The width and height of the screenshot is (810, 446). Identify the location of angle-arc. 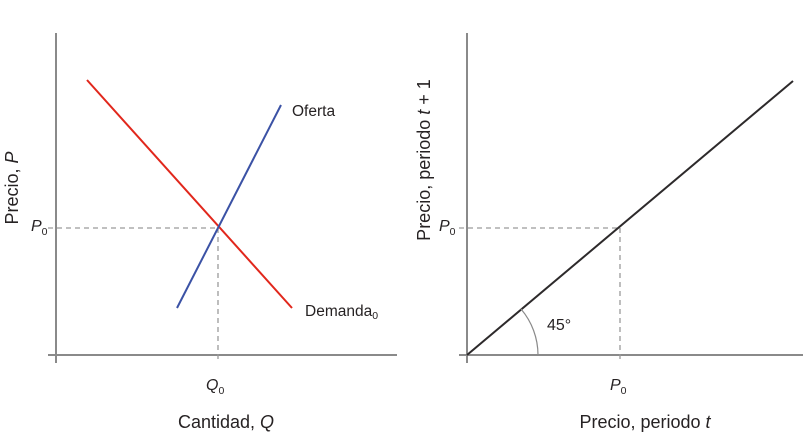
(529, 332).